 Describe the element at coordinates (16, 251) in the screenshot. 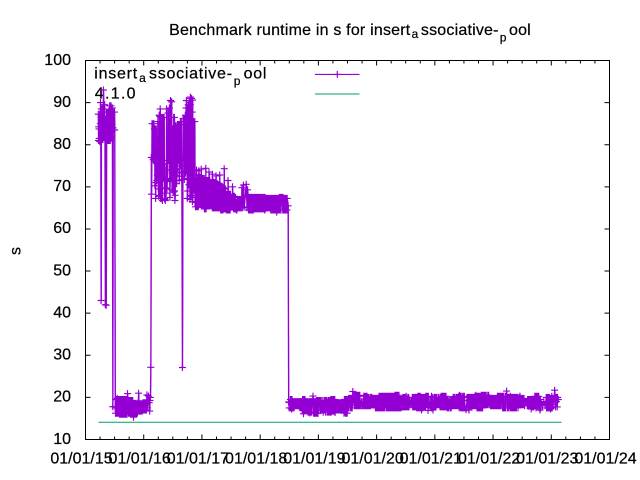

I see `svg-text: s` at that location.